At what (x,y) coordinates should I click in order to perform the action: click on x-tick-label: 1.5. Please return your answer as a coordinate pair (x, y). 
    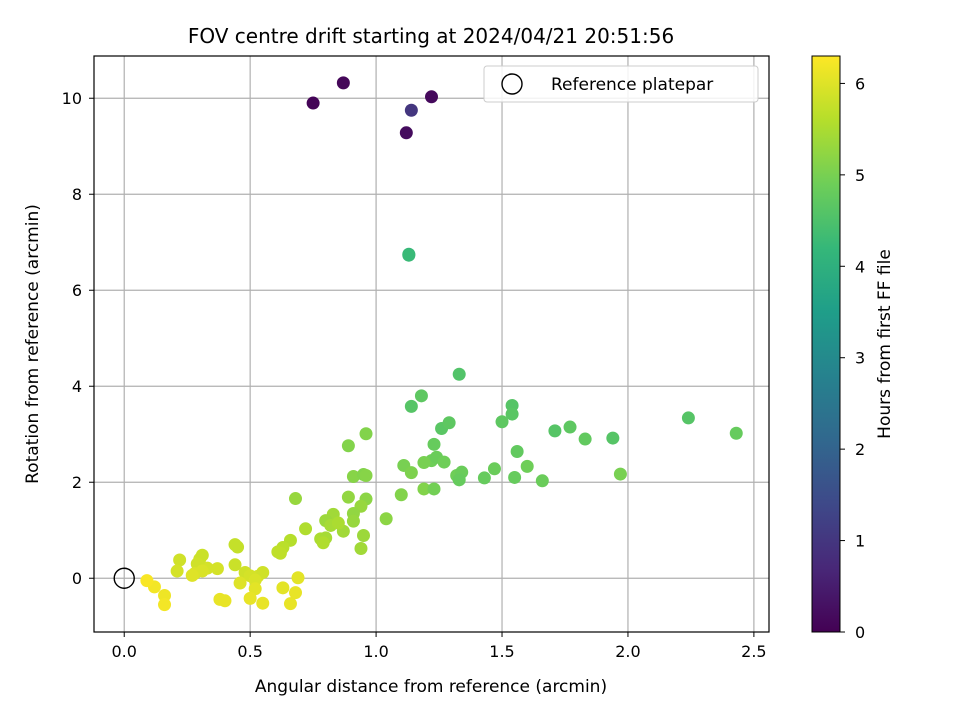
    Looking at the image, I should click on (501, 651).